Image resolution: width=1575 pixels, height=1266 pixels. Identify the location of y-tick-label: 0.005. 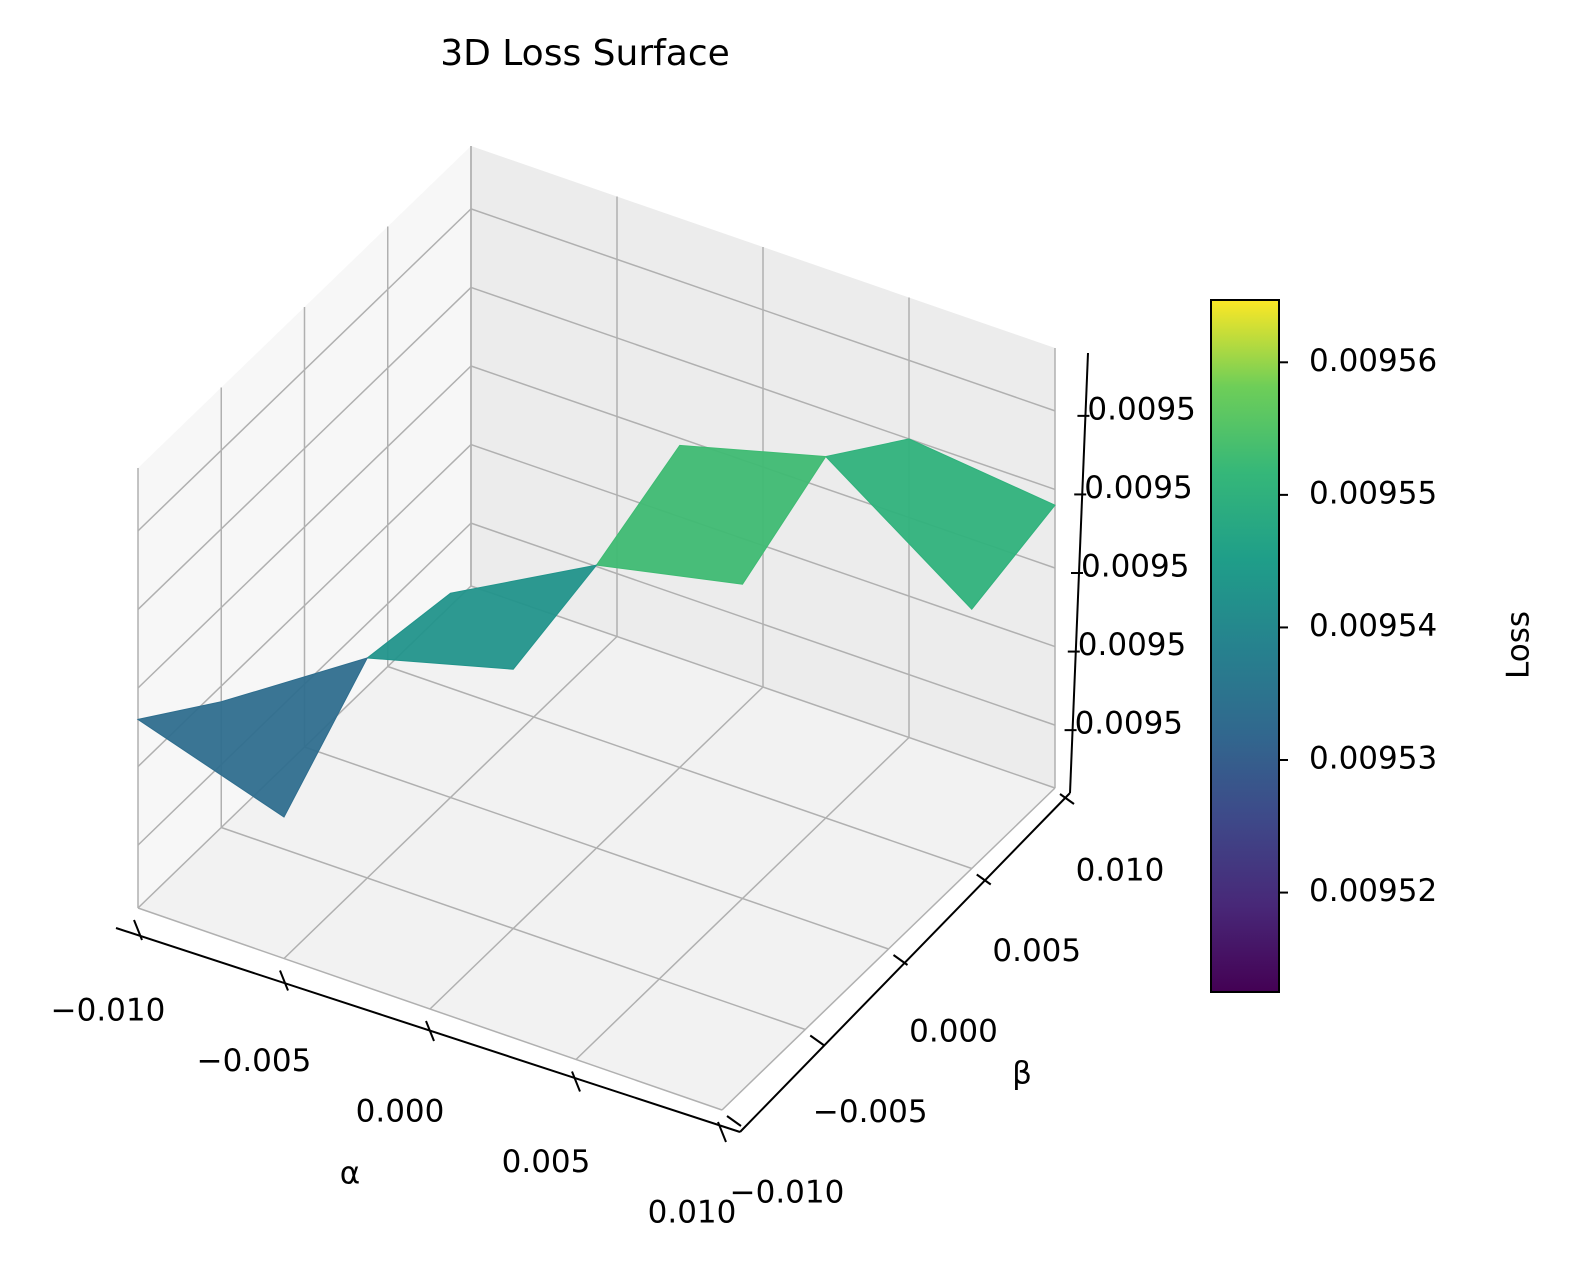
(1036, 951).